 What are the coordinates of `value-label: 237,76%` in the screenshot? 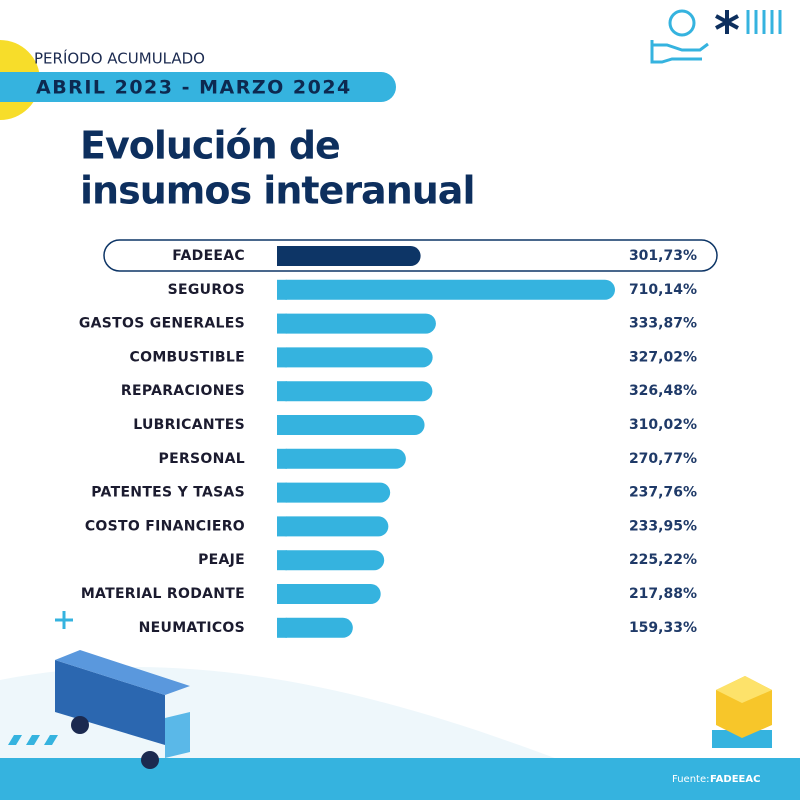 It's located at (663, 493).